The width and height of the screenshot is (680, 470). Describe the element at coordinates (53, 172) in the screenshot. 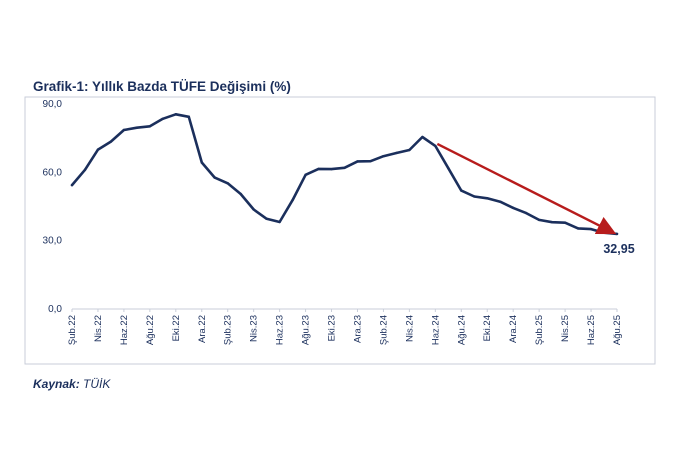

I see `y-tick-label: 60,0` at that location.